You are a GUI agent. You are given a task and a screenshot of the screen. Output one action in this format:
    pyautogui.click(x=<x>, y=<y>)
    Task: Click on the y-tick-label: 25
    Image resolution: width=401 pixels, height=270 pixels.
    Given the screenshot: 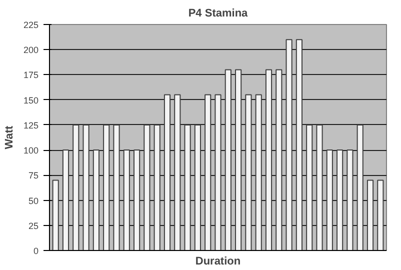 What is the action you would take?
    pyautogui.click(x=33, y=225)
    